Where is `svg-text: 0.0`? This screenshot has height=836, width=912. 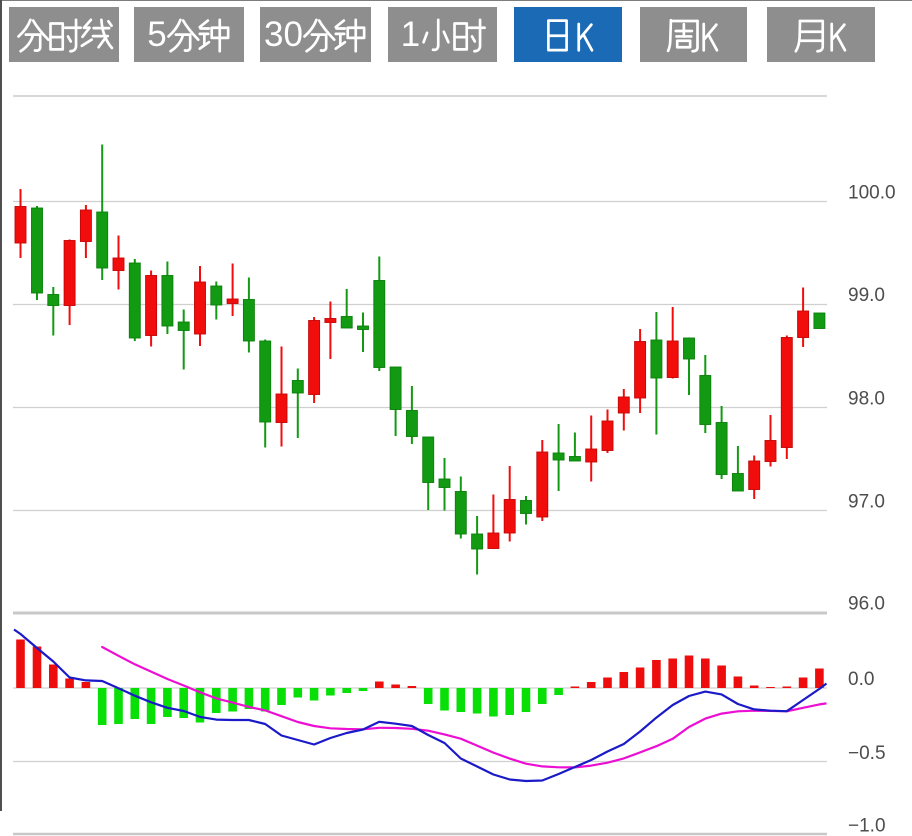 svg-text: 0.0 is located at coordinates (861, 679).